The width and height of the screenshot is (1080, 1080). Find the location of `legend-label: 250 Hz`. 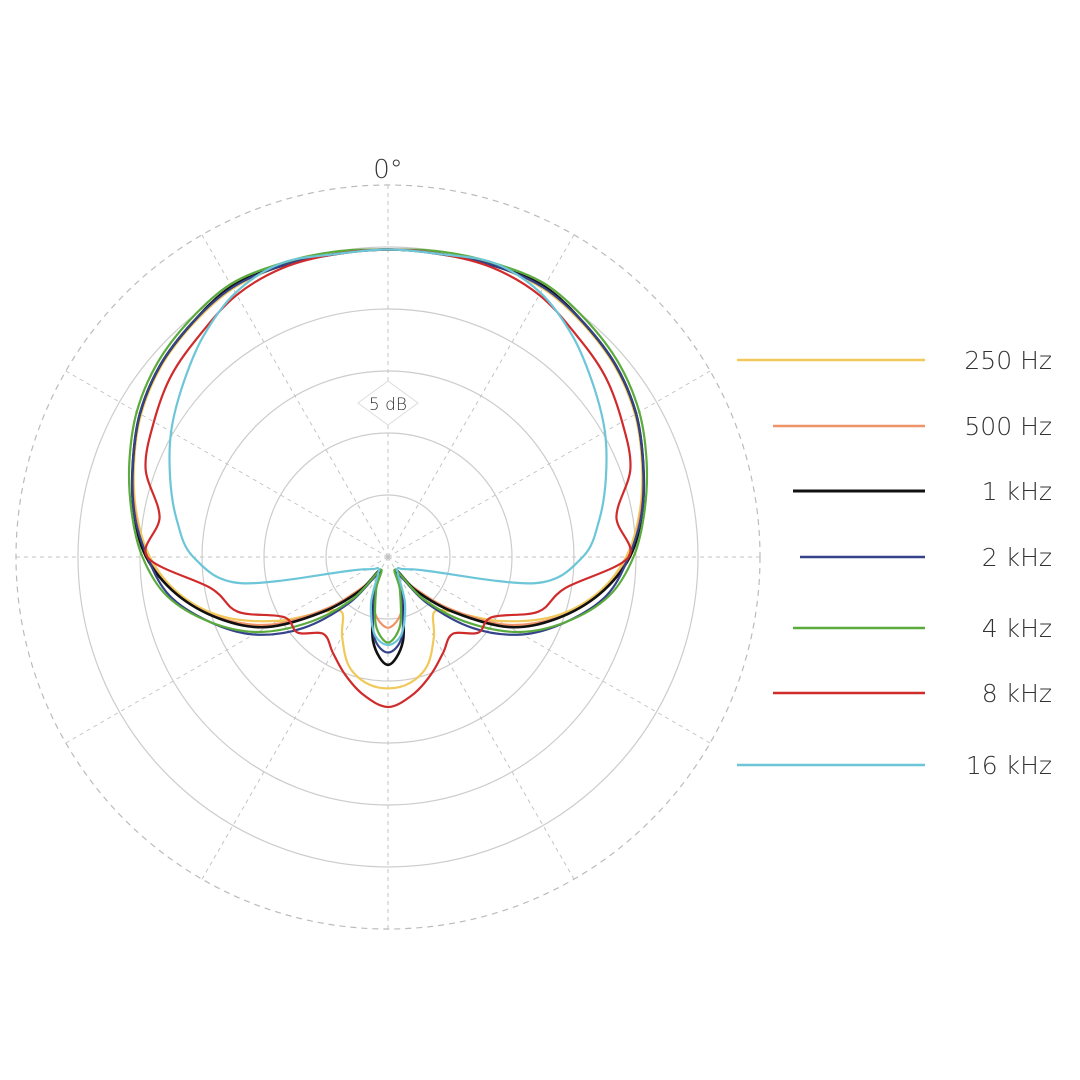

legend-label: 250 Hz is located at coordinates (1008, 360).